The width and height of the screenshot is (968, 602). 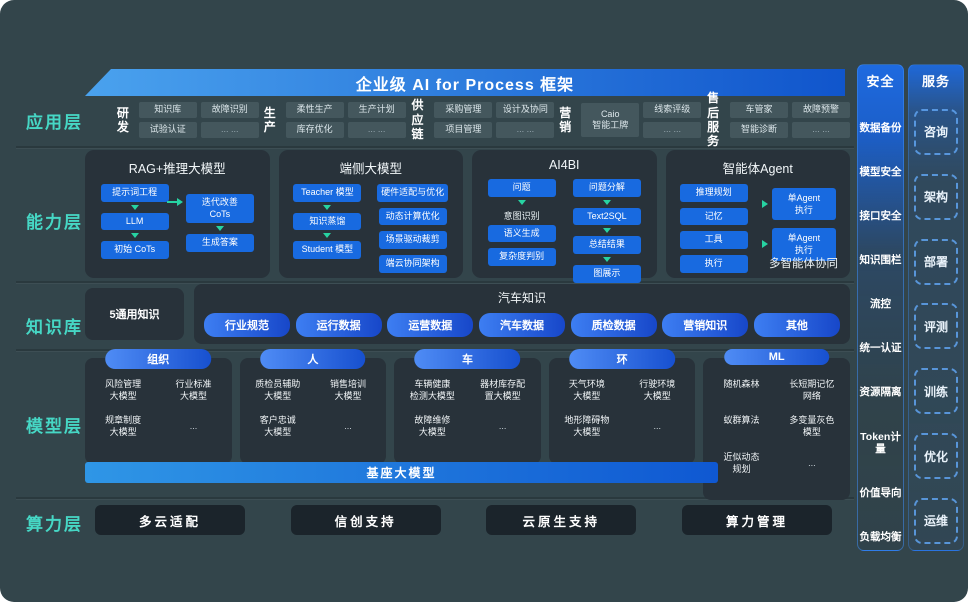 What do you see at coordinates (764, 204) in the screenshot?
I see `arrow-right-icon` at bounding box center [764, 204].